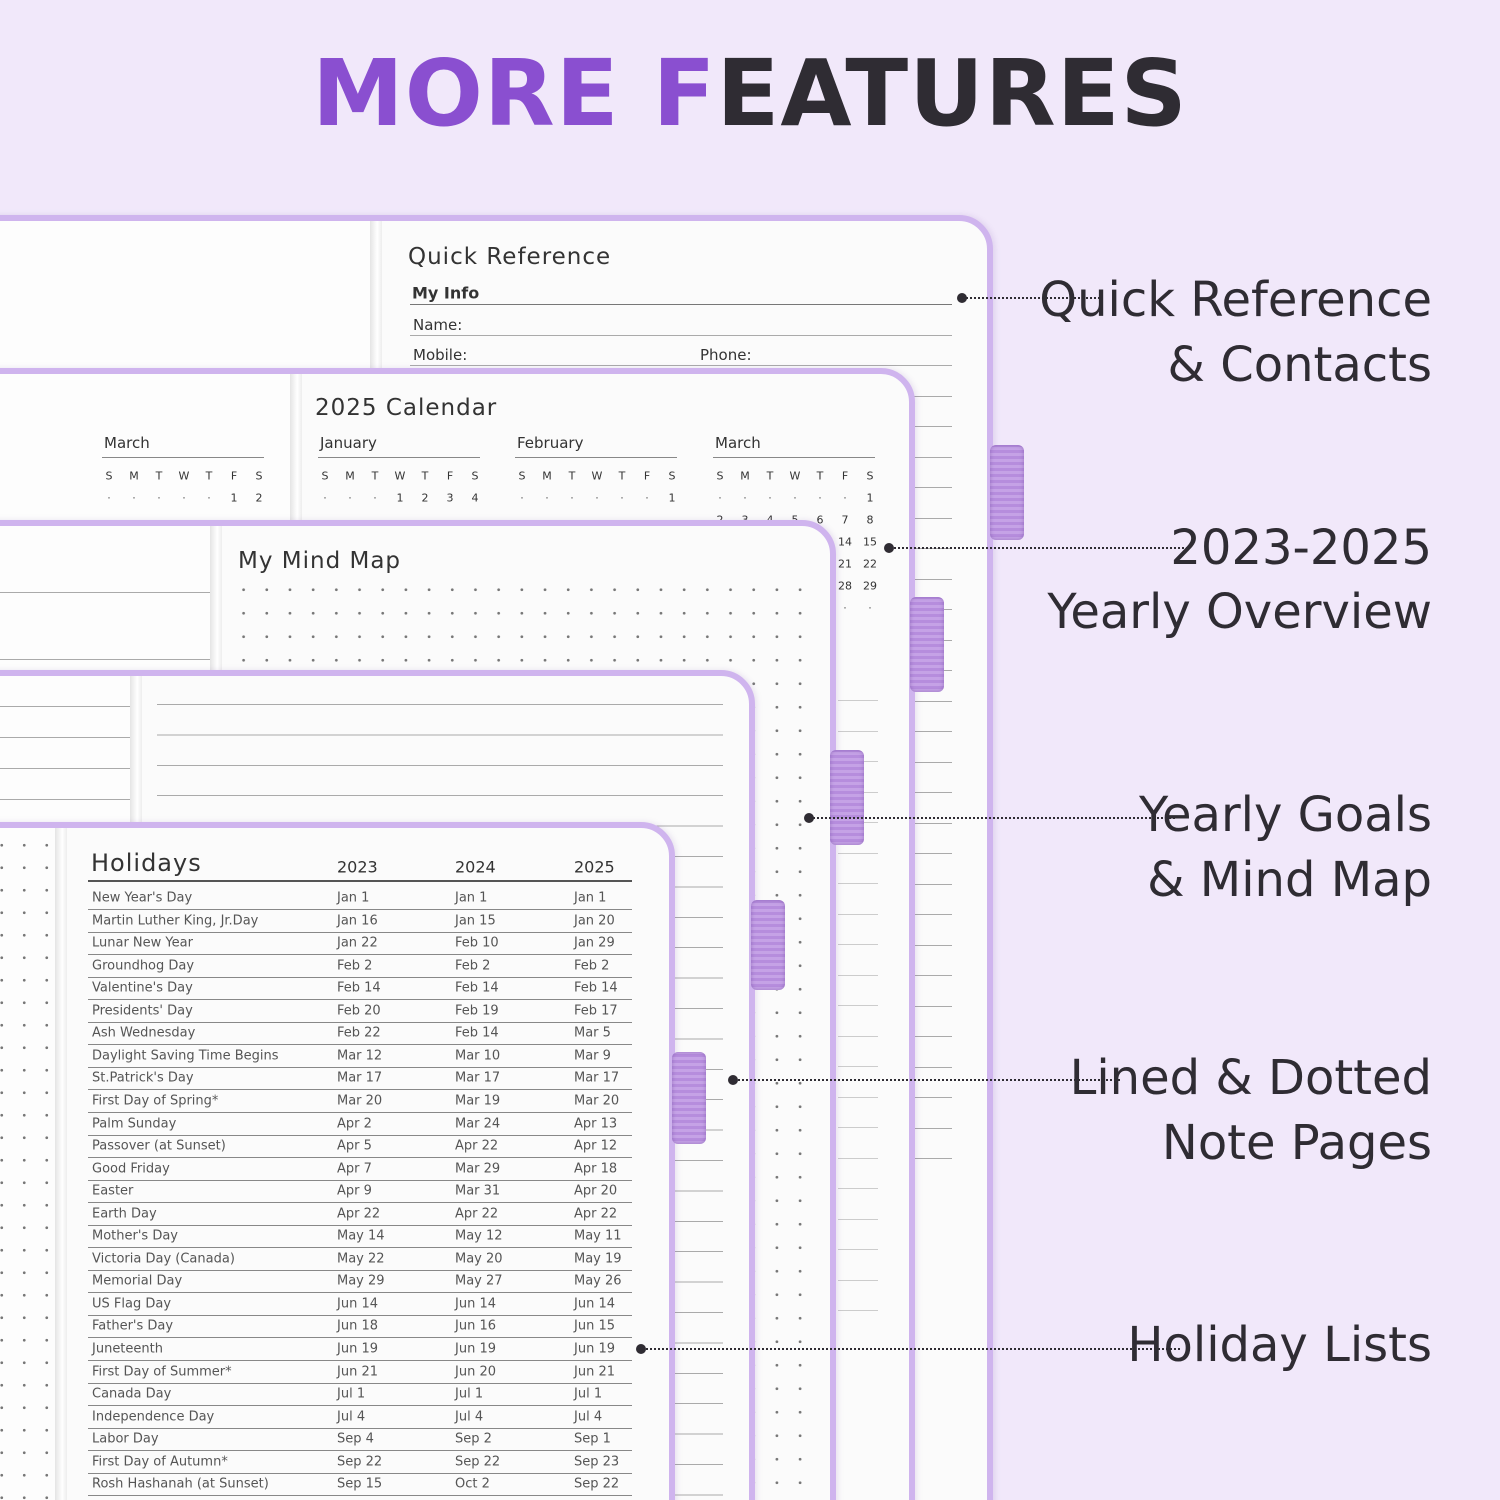  What do you see at coordinates (132, 1394) in the screenshot?
I see `holiday-name: Canada Day` at bounding box center [132, 1394].